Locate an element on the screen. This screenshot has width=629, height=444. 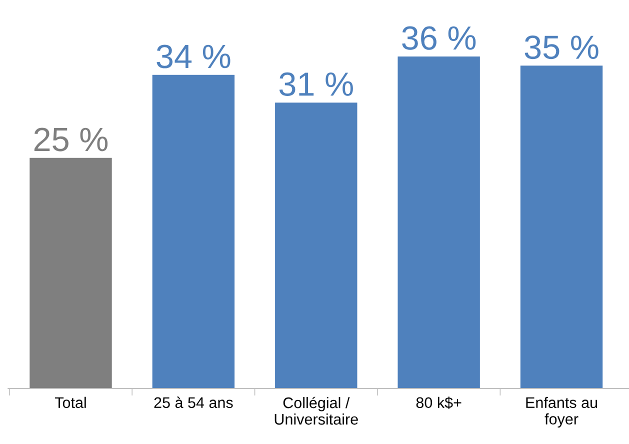
x-tick-label: 25 à 54 ans is located at coordinates (193, 402).